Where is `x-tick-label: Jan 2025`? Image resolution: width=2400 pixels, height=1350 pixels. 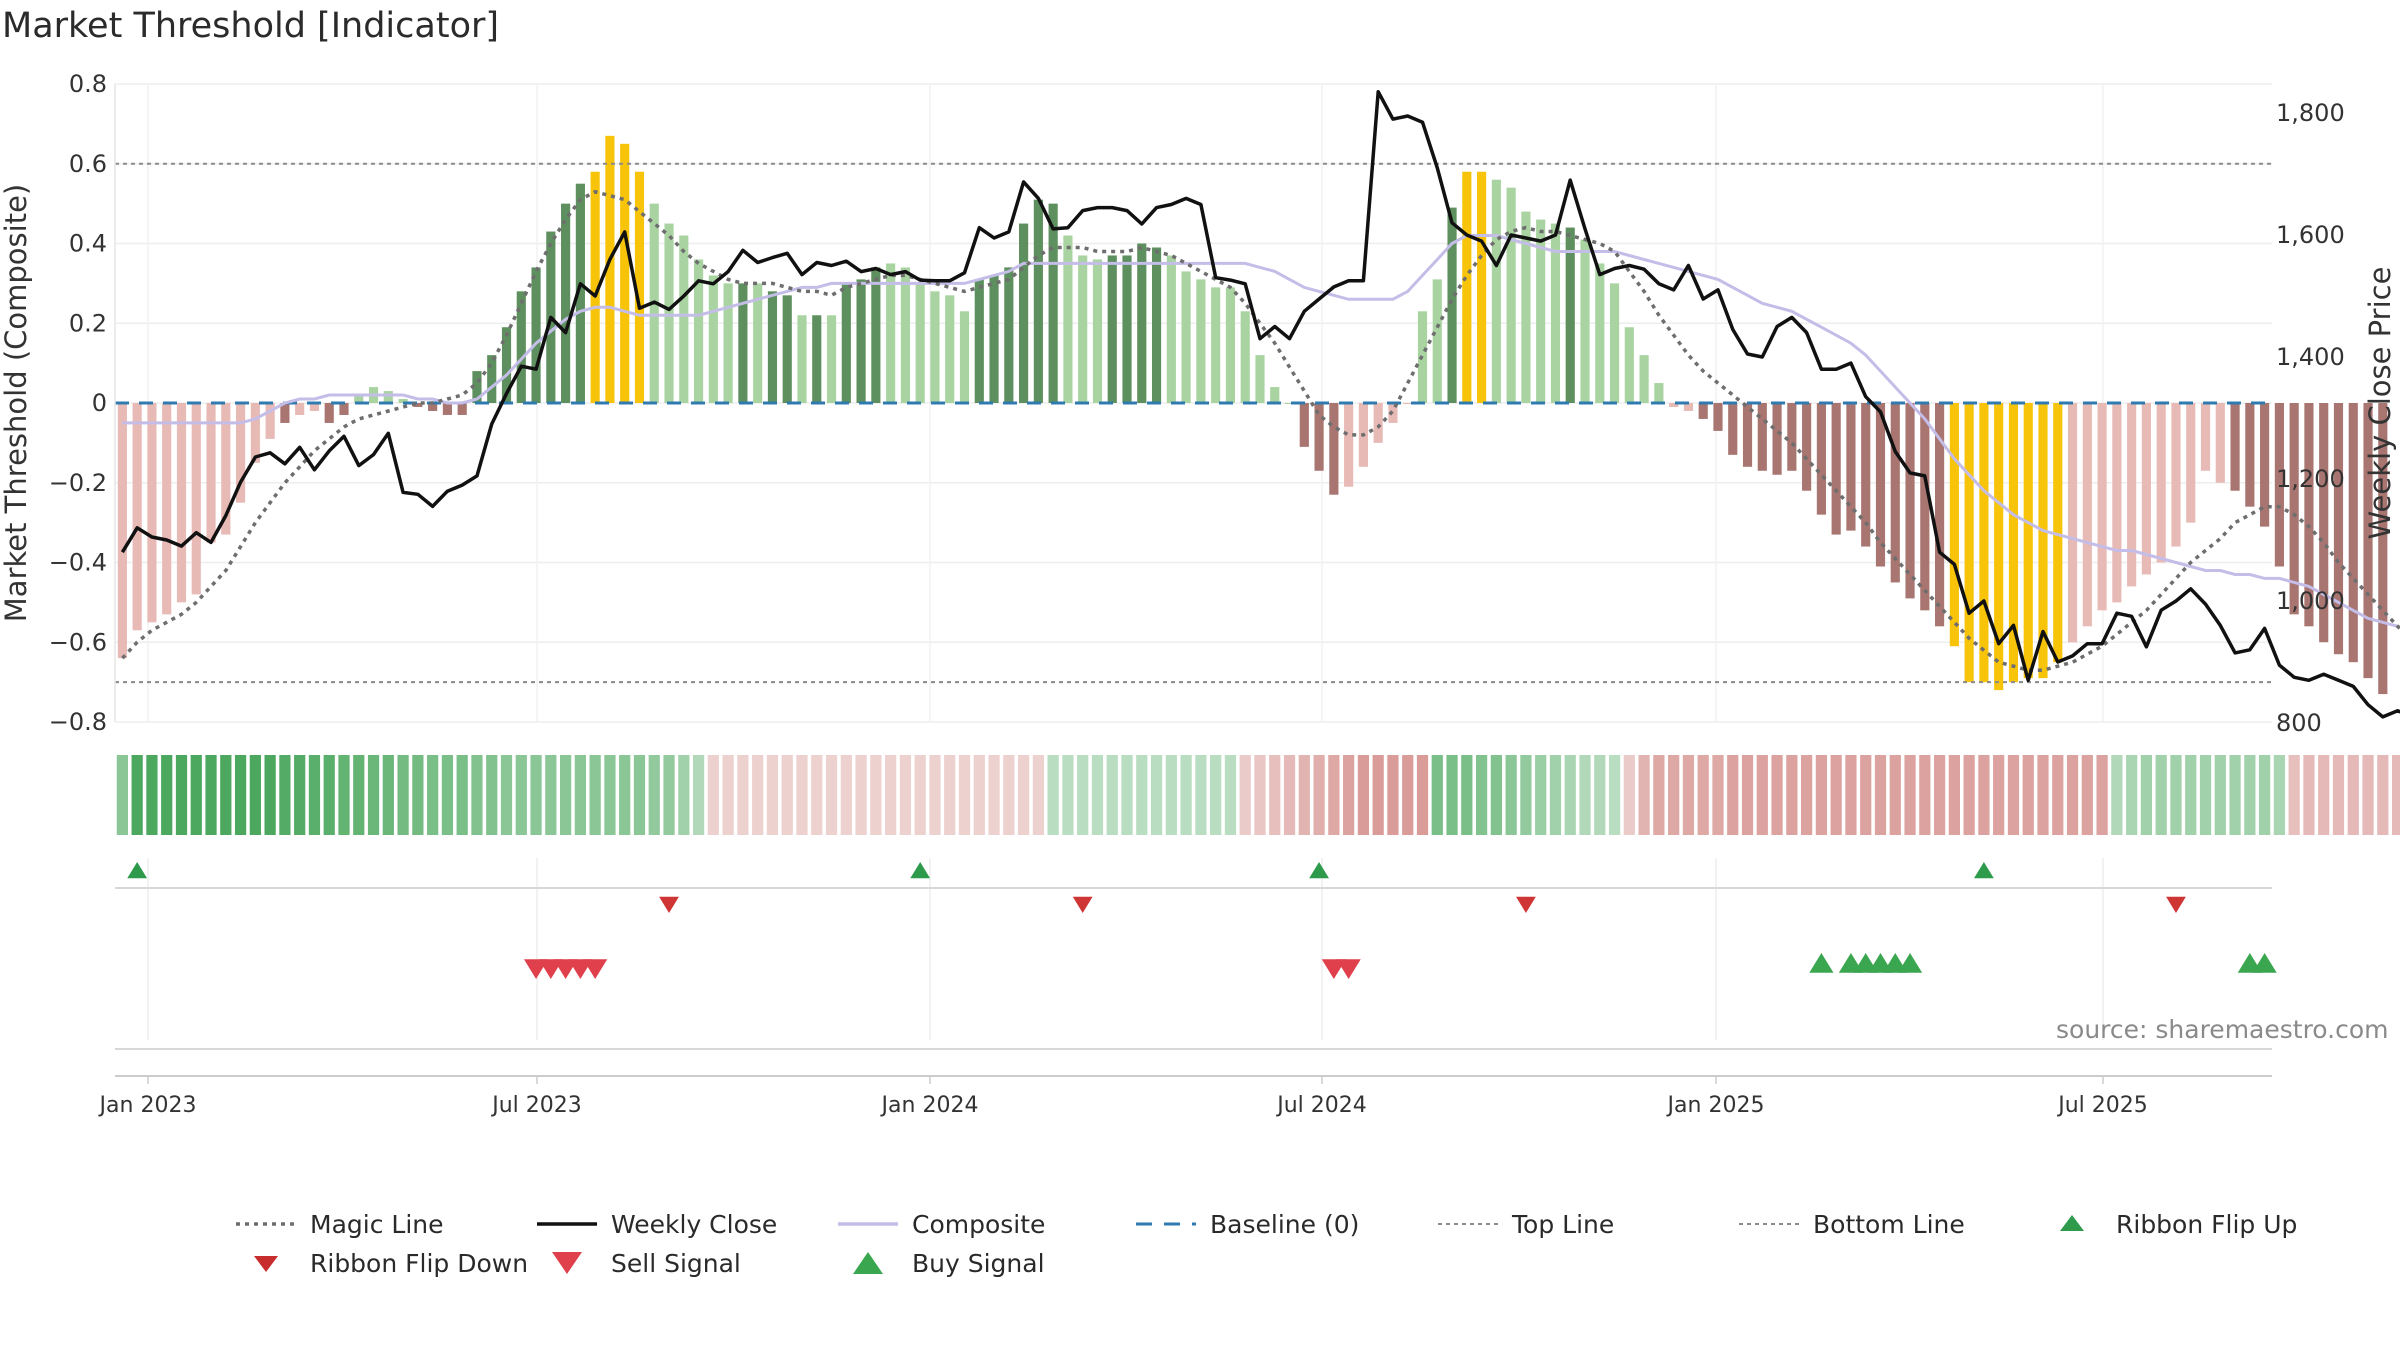 x-tick-label: Jan 2025 is located at coordinates (1715, 1105).